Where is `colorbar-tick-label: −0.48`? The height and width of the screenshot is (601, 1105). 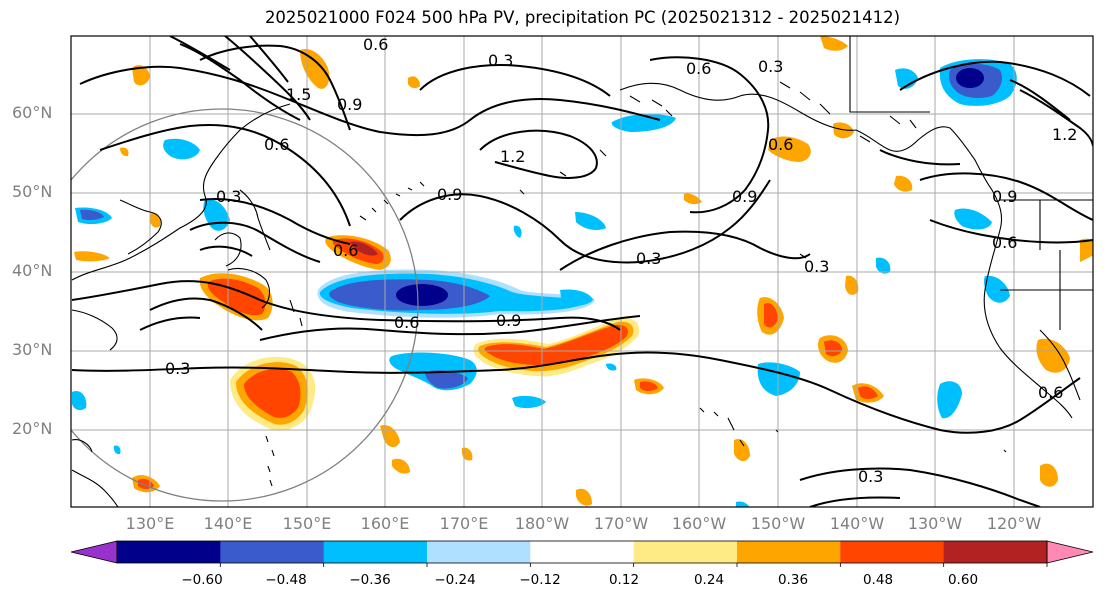
colorbar-tick-label: −0.48 is located at coordinates (286, 580).